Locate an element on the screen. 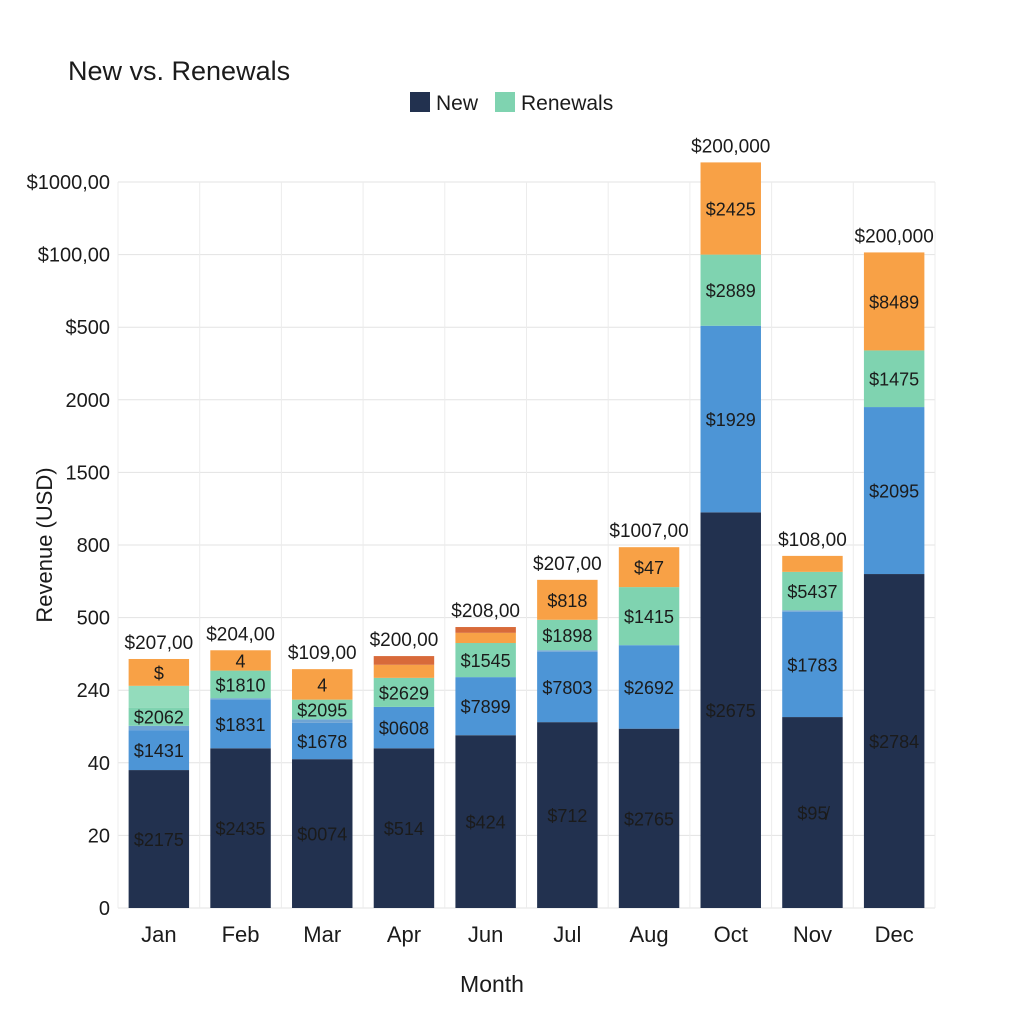 The width and height of the screenshot is (1024, 1029). segment-label: $2765 is located at coordinates (649, 819).